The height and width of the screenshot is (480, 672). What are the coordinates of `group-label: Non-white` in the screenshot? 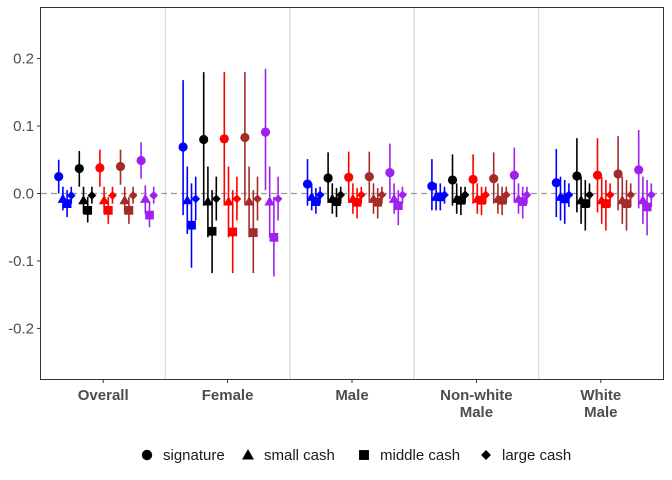 It's located at (476, 395).